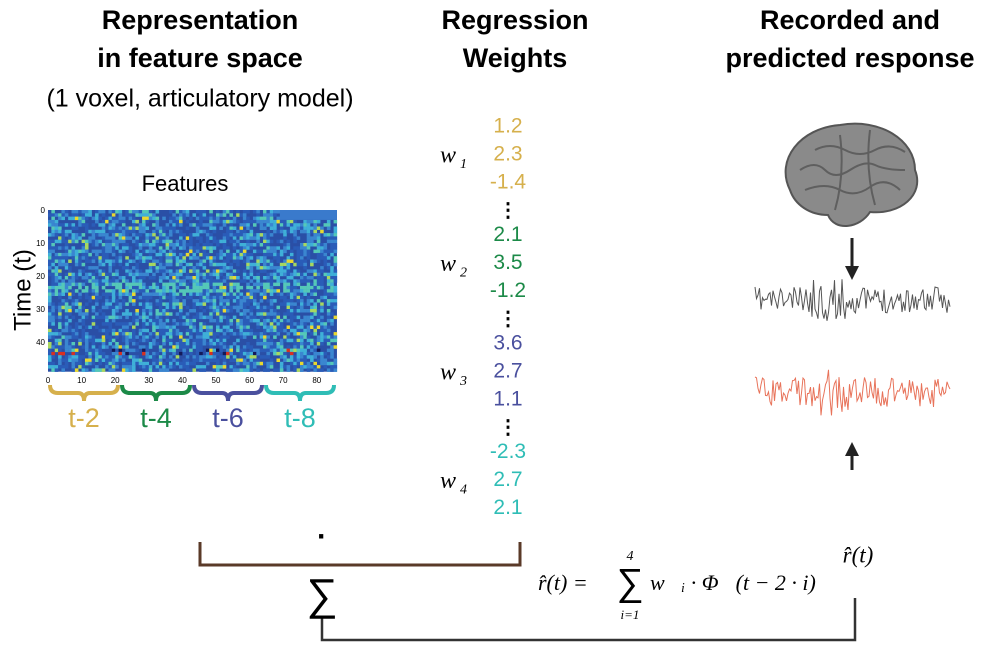 The width and height of the screenshot is (996, 655). Describe the element at coordinates (199, 99) in the screenshot. I see `column-subtitle: (1 voxel, articulatory model)` at that location.